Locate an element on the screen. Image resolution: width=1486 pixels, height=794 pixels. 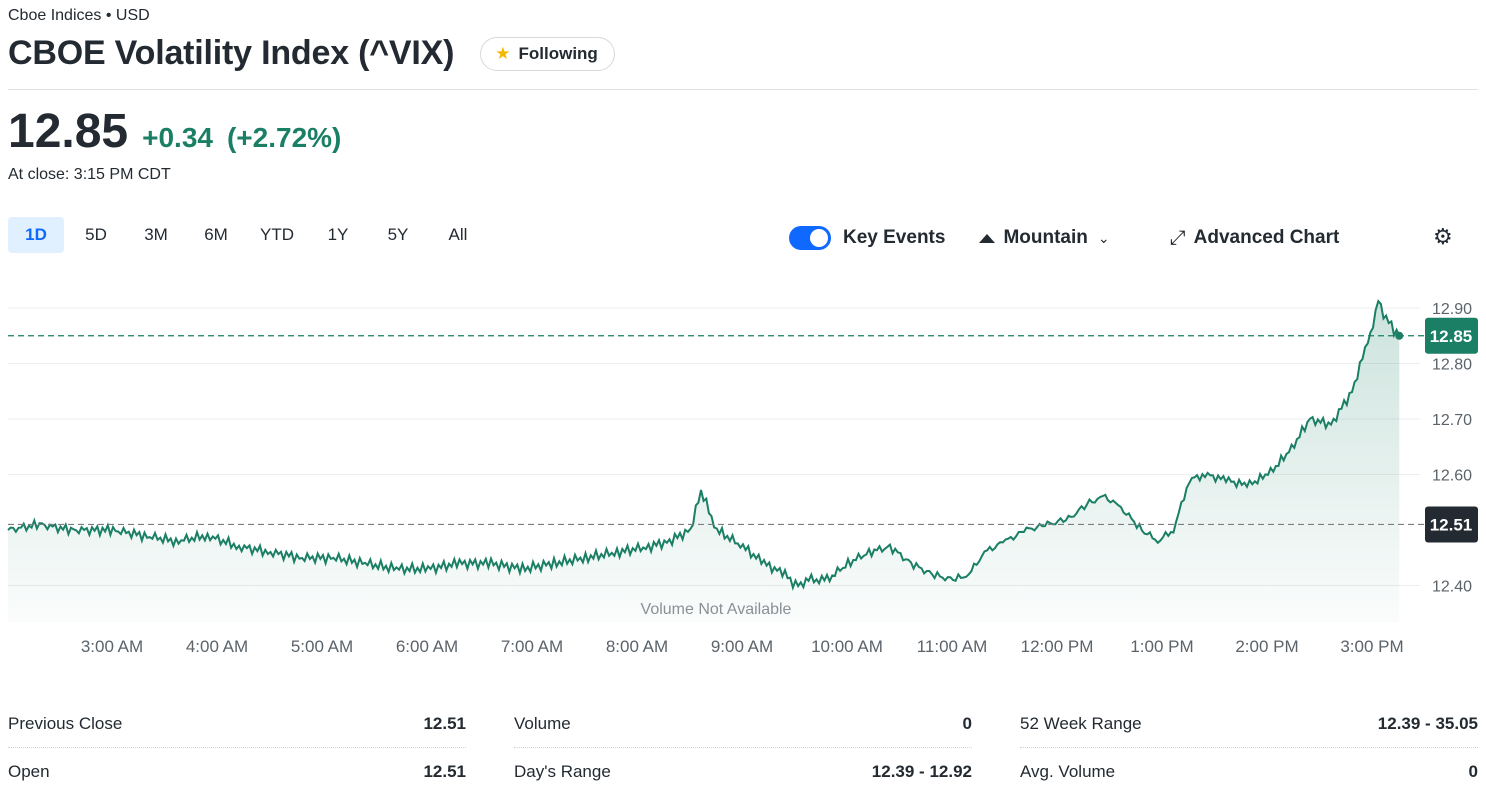
toggle-knob is located at coordinates (819, 238).